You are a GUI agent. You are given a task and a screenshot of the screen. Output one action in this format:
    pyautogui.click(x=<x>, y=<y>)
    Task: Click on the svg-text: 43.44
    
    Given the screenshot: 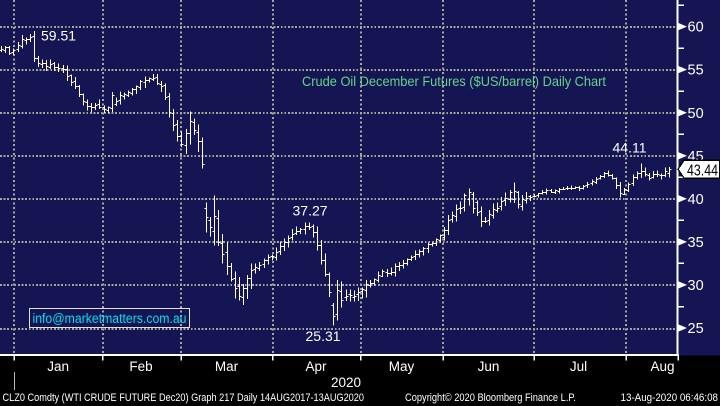 What is the action you would take?
    pyautogui.click(x=702, y=170)
    